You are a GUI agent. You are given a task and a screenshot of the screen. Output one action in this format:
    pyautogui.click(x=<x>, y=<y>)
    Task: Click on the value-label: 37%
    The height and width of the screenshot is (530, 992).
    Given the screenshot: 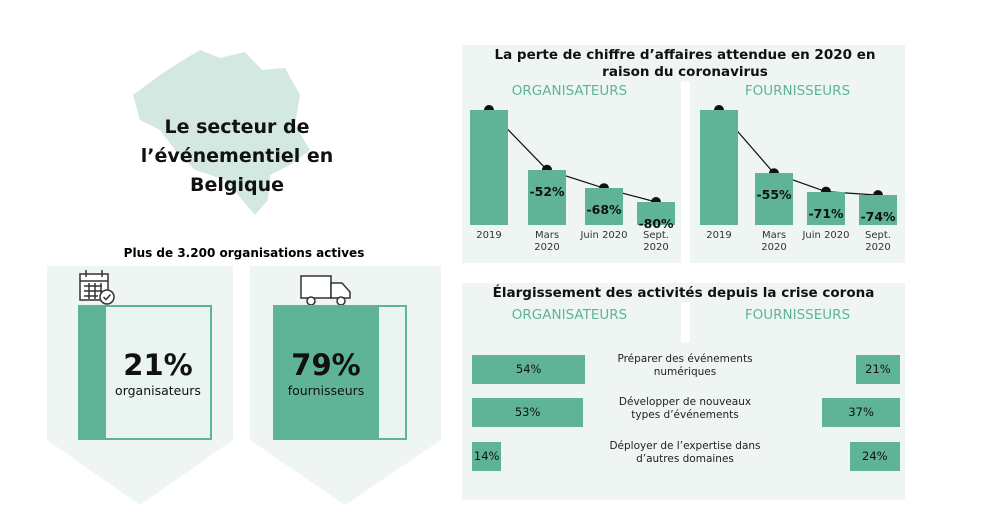 What is the action you would take?
    pyautogui.click(x=861, y=412)
    